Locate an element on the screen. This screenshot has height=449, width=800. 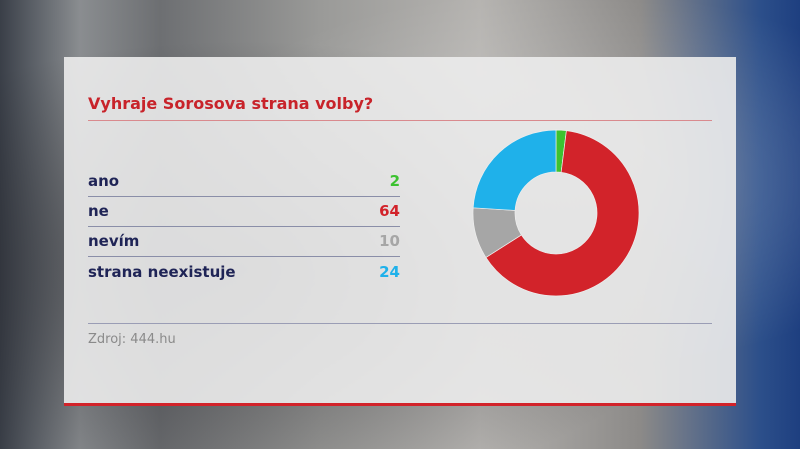
value-label: 24 is located at coordinates (389, 272).